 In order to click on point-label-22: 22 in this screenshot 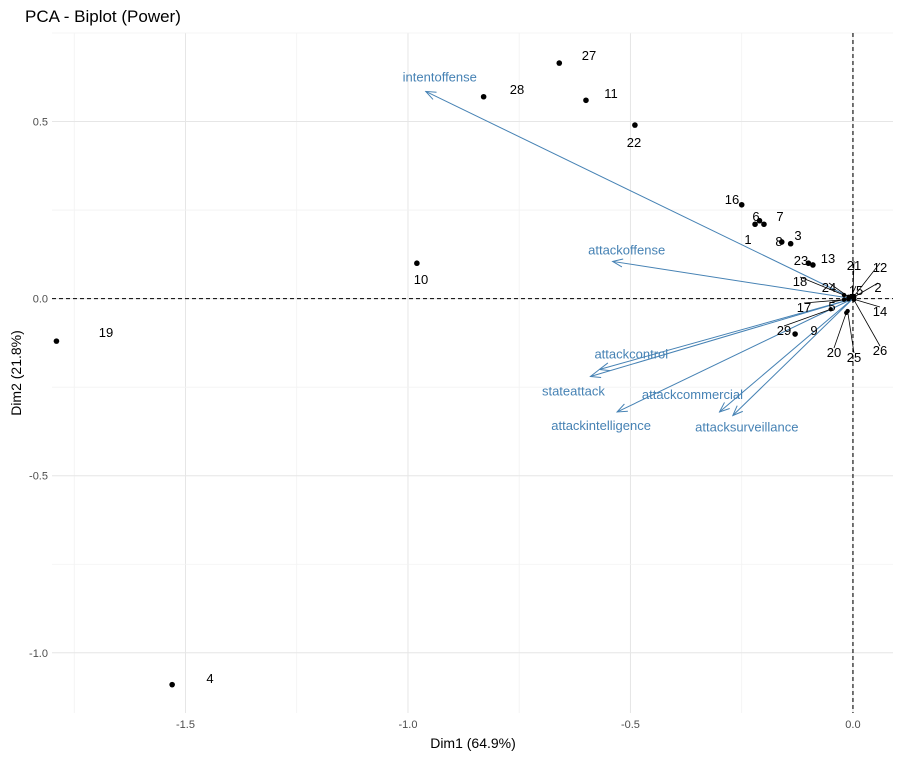, I will do `click(634, 142)`.